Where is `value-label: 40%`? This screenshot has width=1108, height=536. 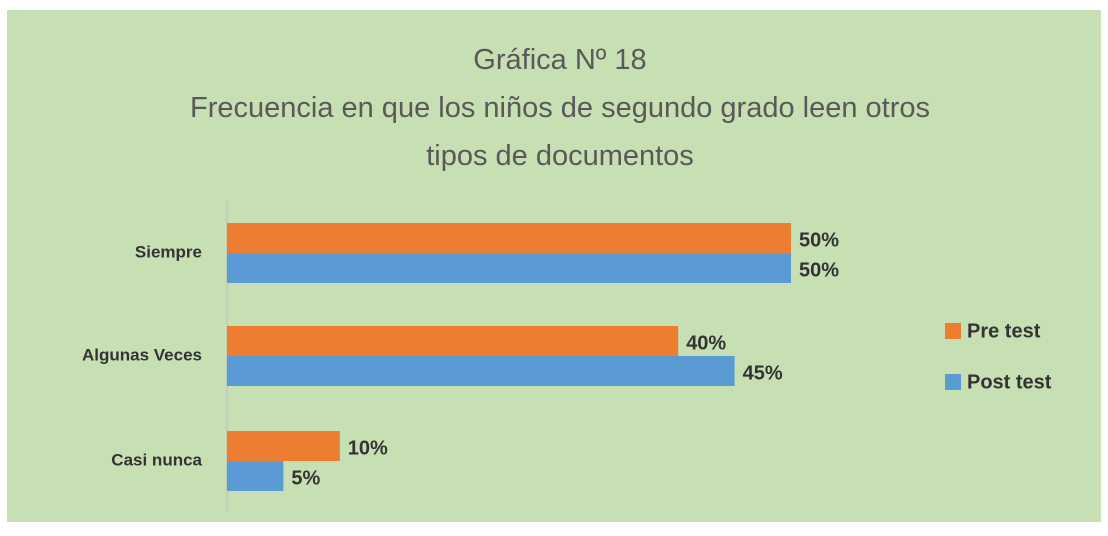 value-label: 40% is located at coordinates (706, 343).